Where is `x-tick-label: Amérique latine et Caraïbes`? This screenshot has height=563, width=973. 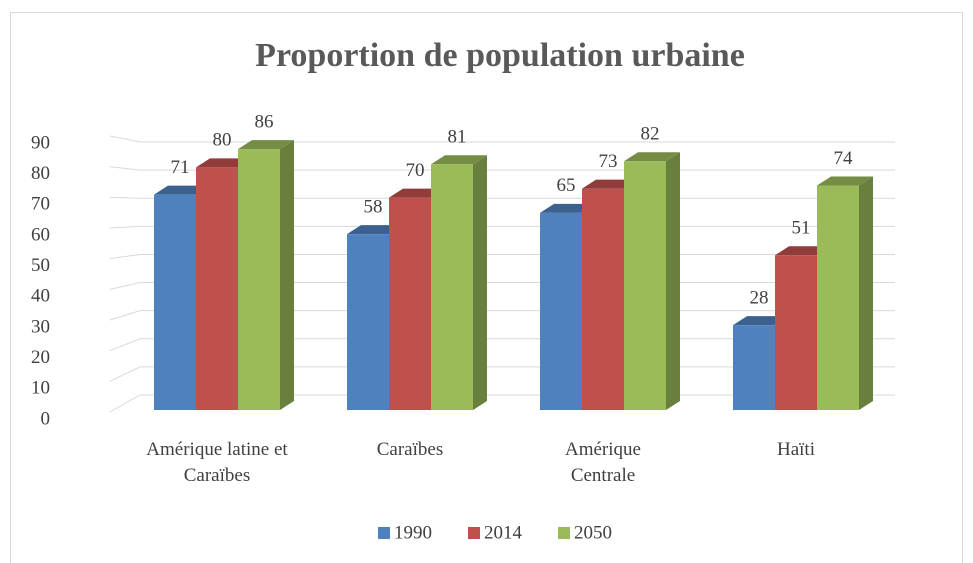
x-tick-label: Amérique latine et Caraïbes is located at coordinates (217, 462).